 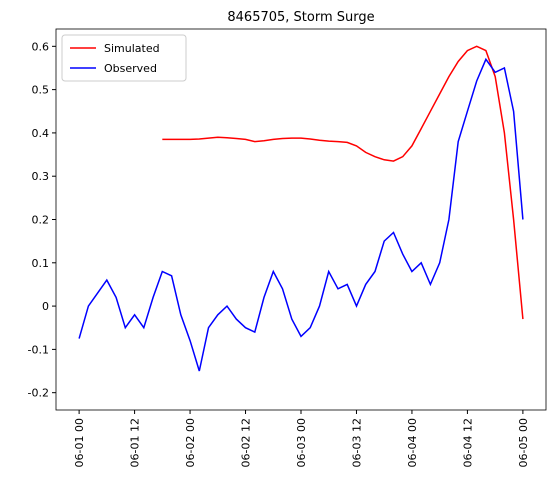 I want to click on x-tick-label: 06-01 12, so click(x=135, y=442).